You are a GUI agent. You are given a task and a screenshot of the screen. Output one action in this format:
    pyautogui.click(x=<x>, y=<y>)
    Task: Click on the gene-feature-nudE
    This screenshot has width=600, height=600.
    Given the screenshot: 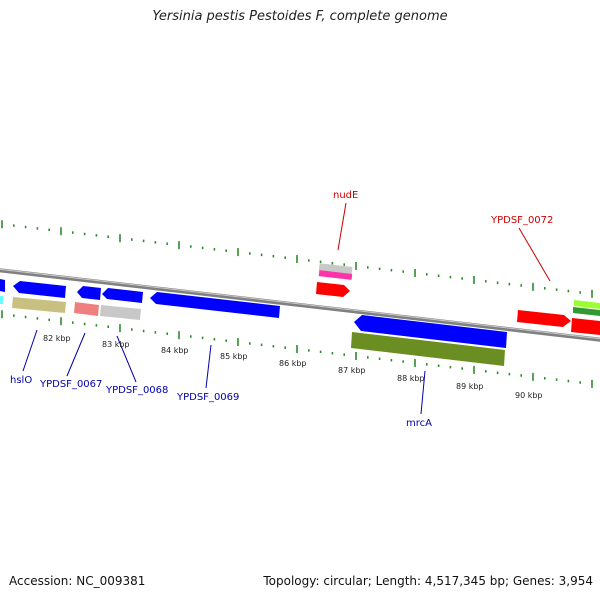 What is the action you would take?
    pyautogui.click(x=333, y=289)
    